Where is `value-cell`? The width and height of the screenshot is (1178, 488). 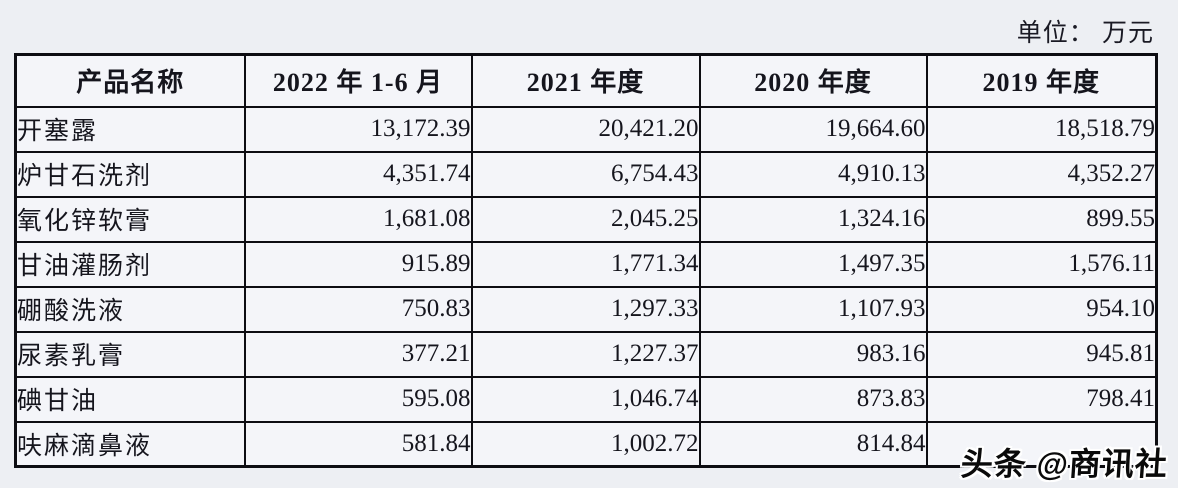 value-cell is located at coordinates (1041, 444).